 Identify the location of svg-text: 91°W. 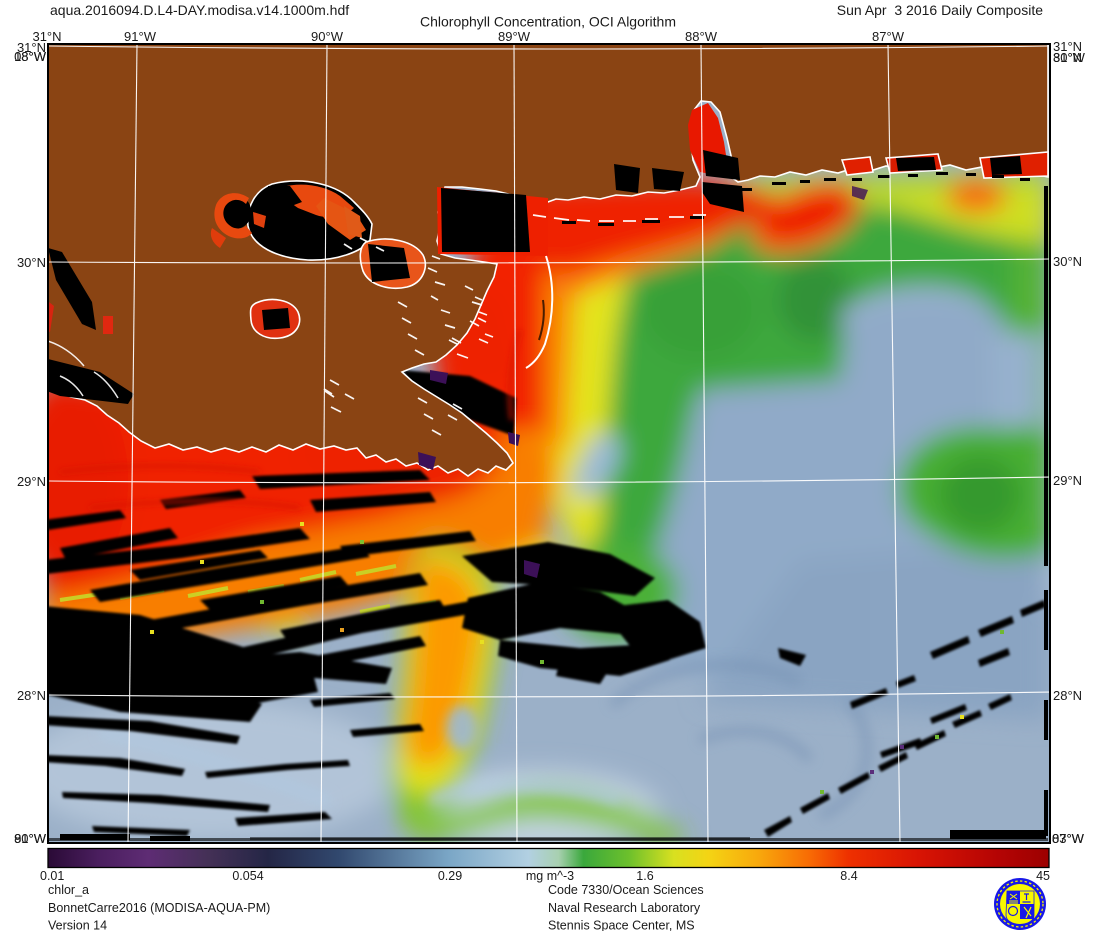
(140, 36).